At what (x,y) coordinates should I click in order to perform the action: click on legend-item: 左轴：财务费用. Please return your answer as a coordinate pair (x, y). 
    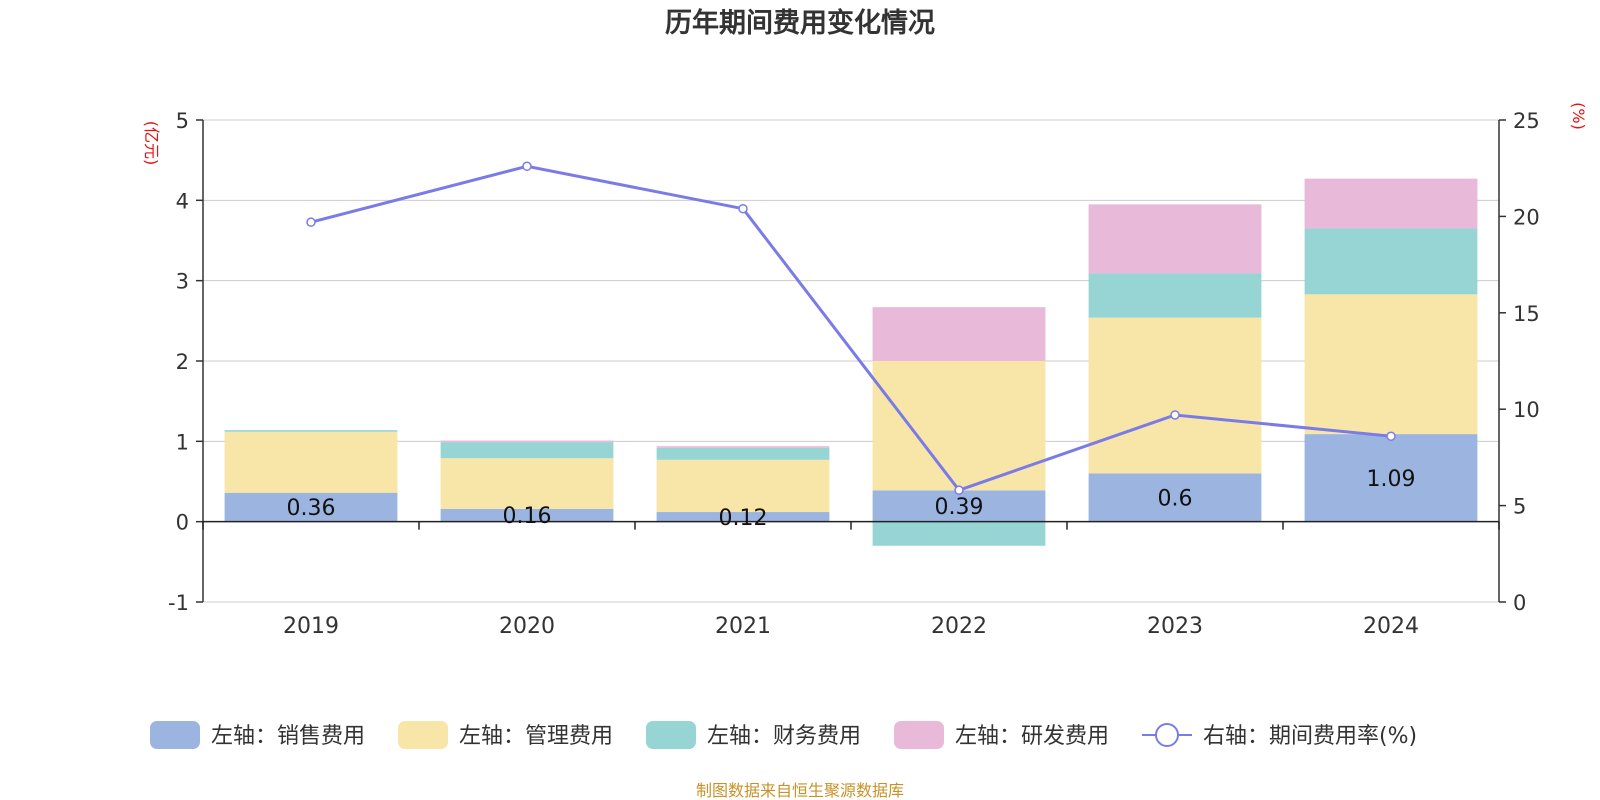
    Looking at the image, I should click on (753, 735).